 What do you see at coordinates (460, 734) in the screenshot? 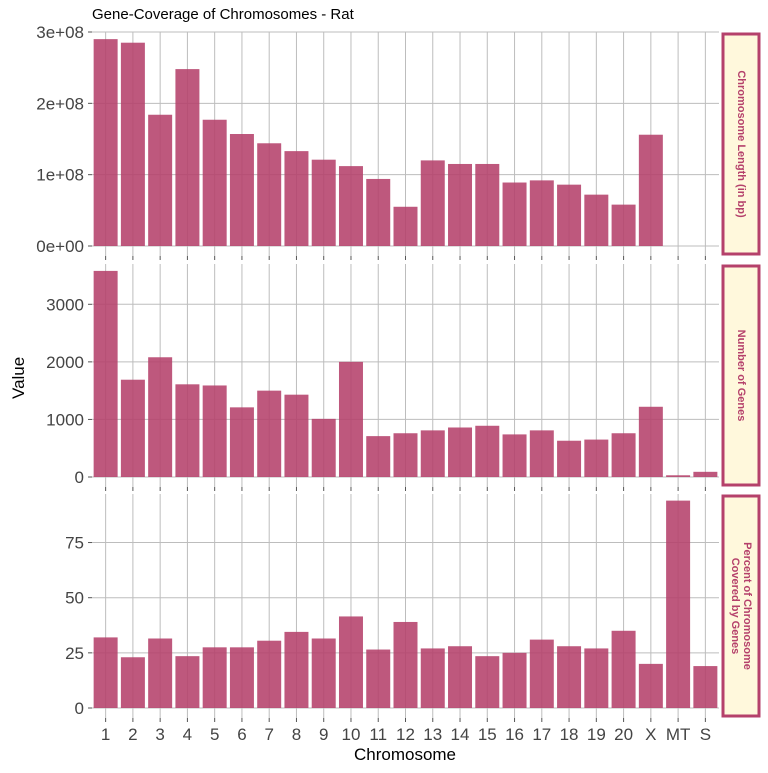
I see `x-tick-label: 14` at bounding box center [460, 734].